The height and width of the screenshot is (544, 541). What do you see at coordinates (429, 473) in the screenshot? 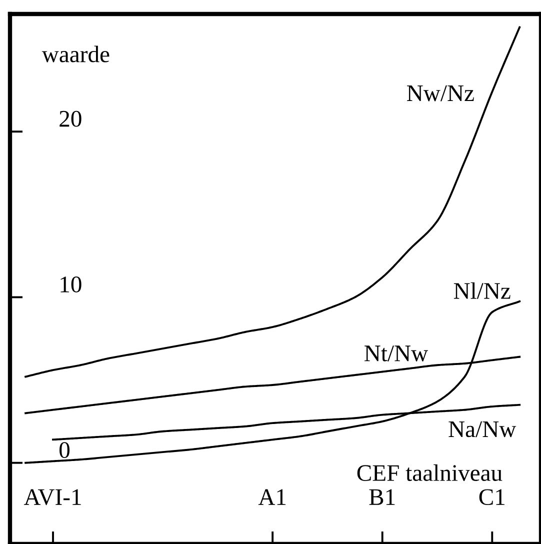
I see `x-axis-title: CEF taalniveau` at bounding box center [429, 473].